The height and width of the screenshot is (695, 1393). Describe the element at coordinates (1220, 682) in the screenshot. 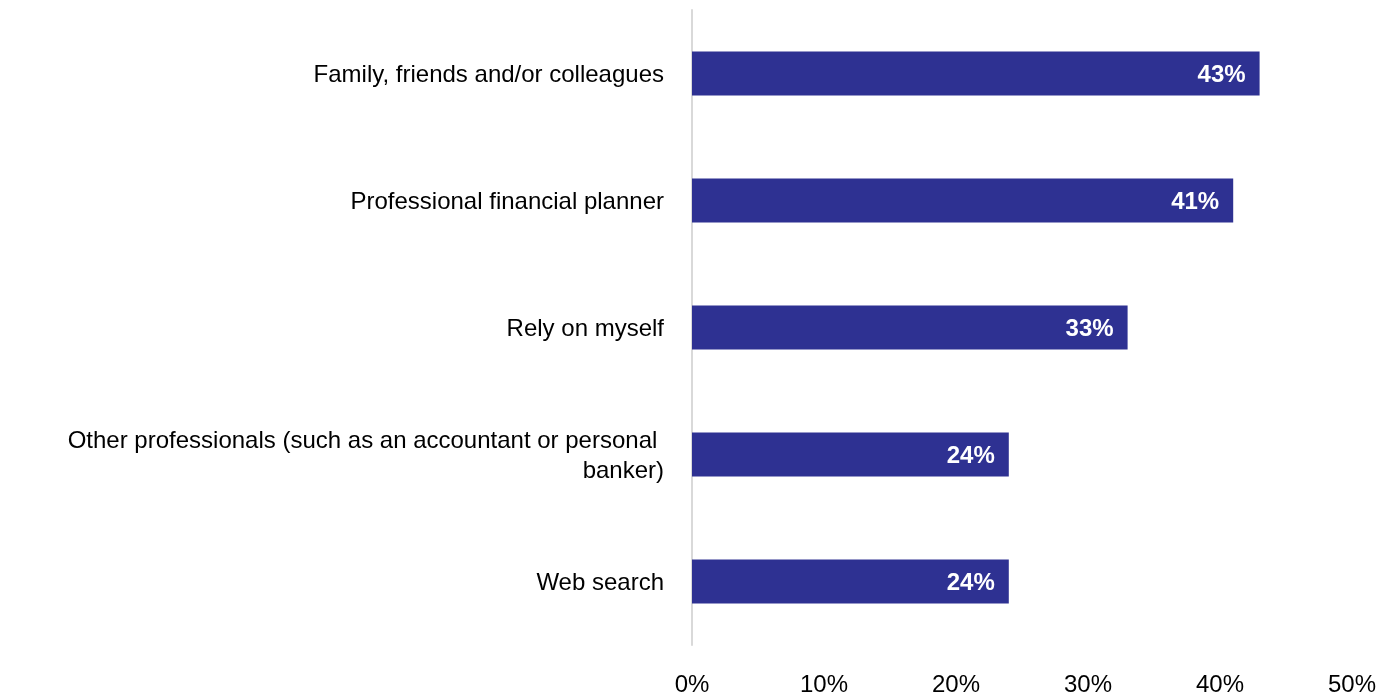

I see `x-tick-label: 40%` at that location.